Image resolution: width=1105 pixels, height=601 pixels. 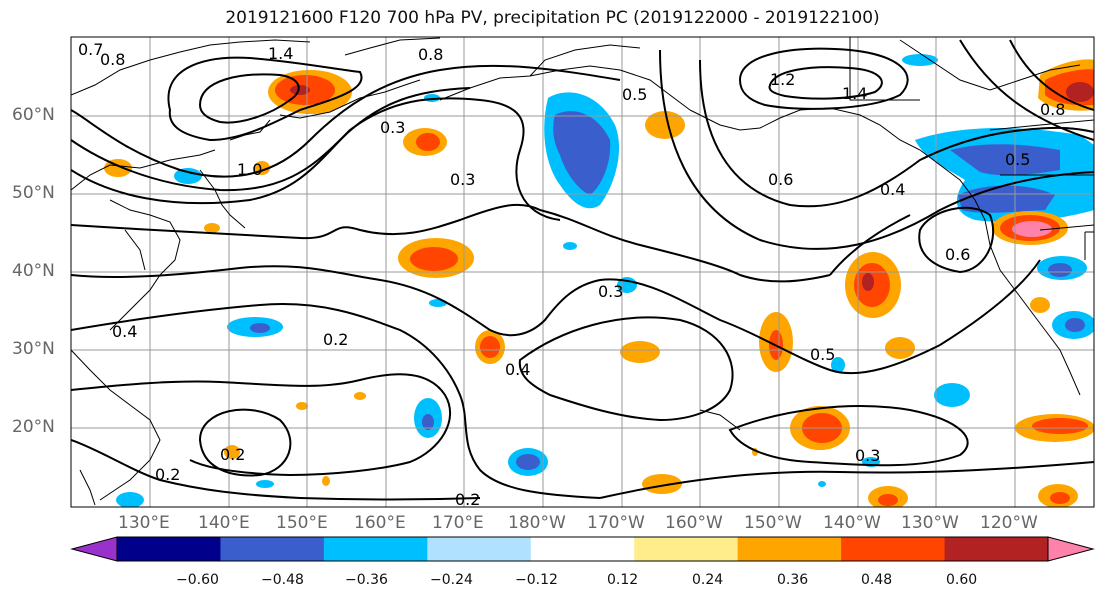 I want to click on lon-label: 130°W, so click(x=930, y=523).